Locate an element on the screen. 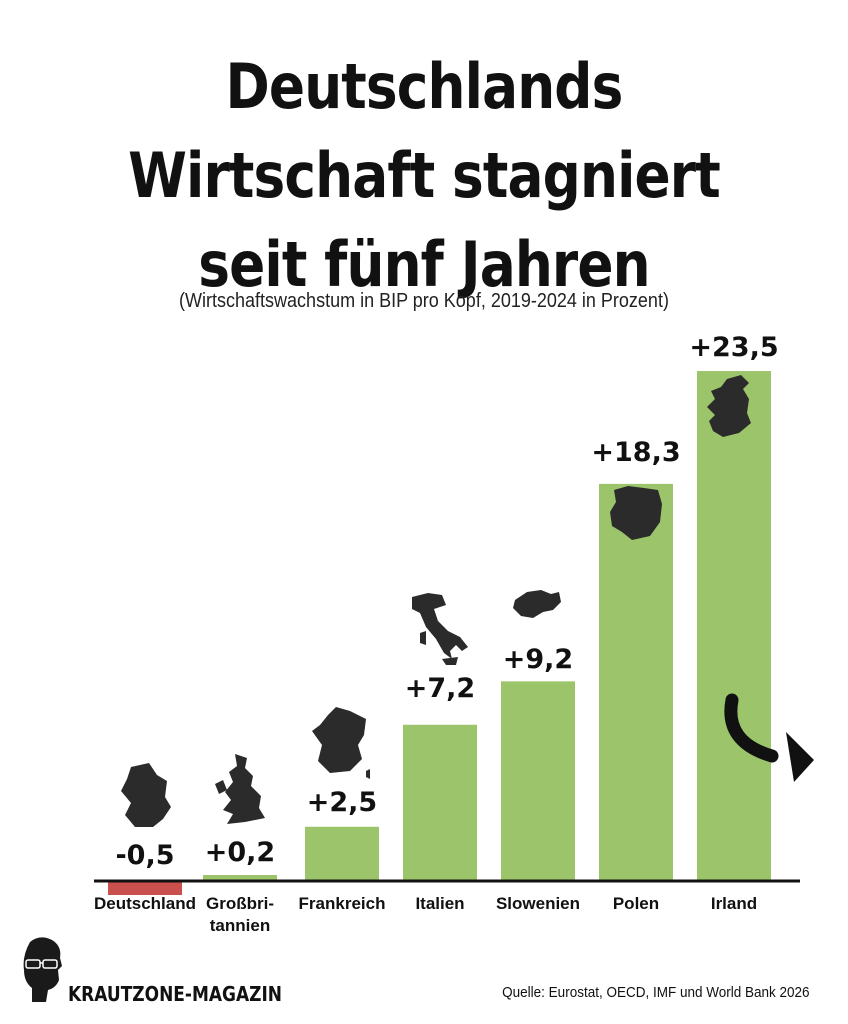 The height and width of the screenshot is (1024, 848). value-label: +0,2 is located at coordinates (240, 852).